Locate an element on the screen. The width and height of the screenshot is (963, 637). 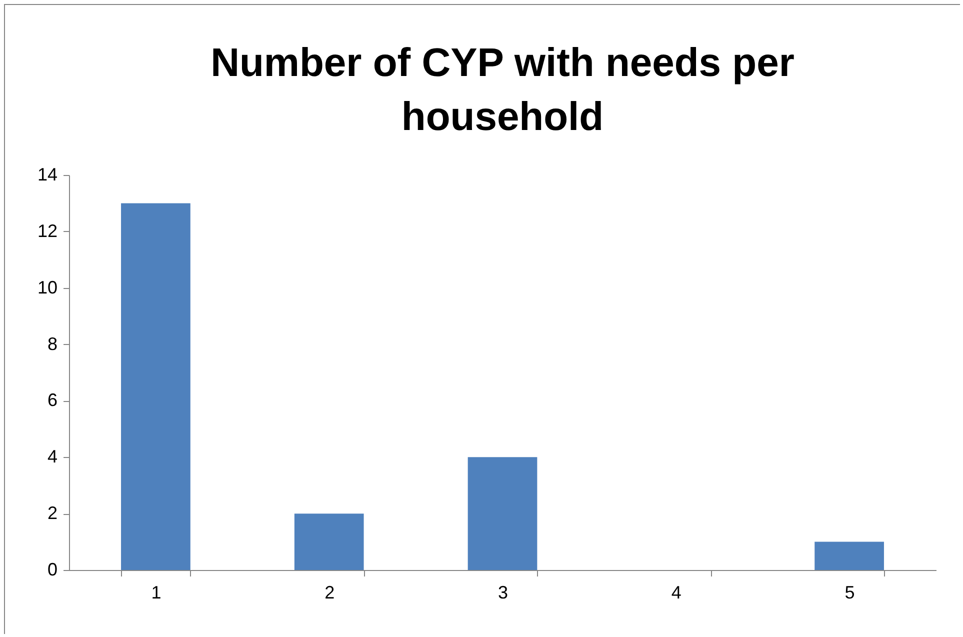
chart-title: Number of CYP with needs per household is located at coordinates (502, 90).